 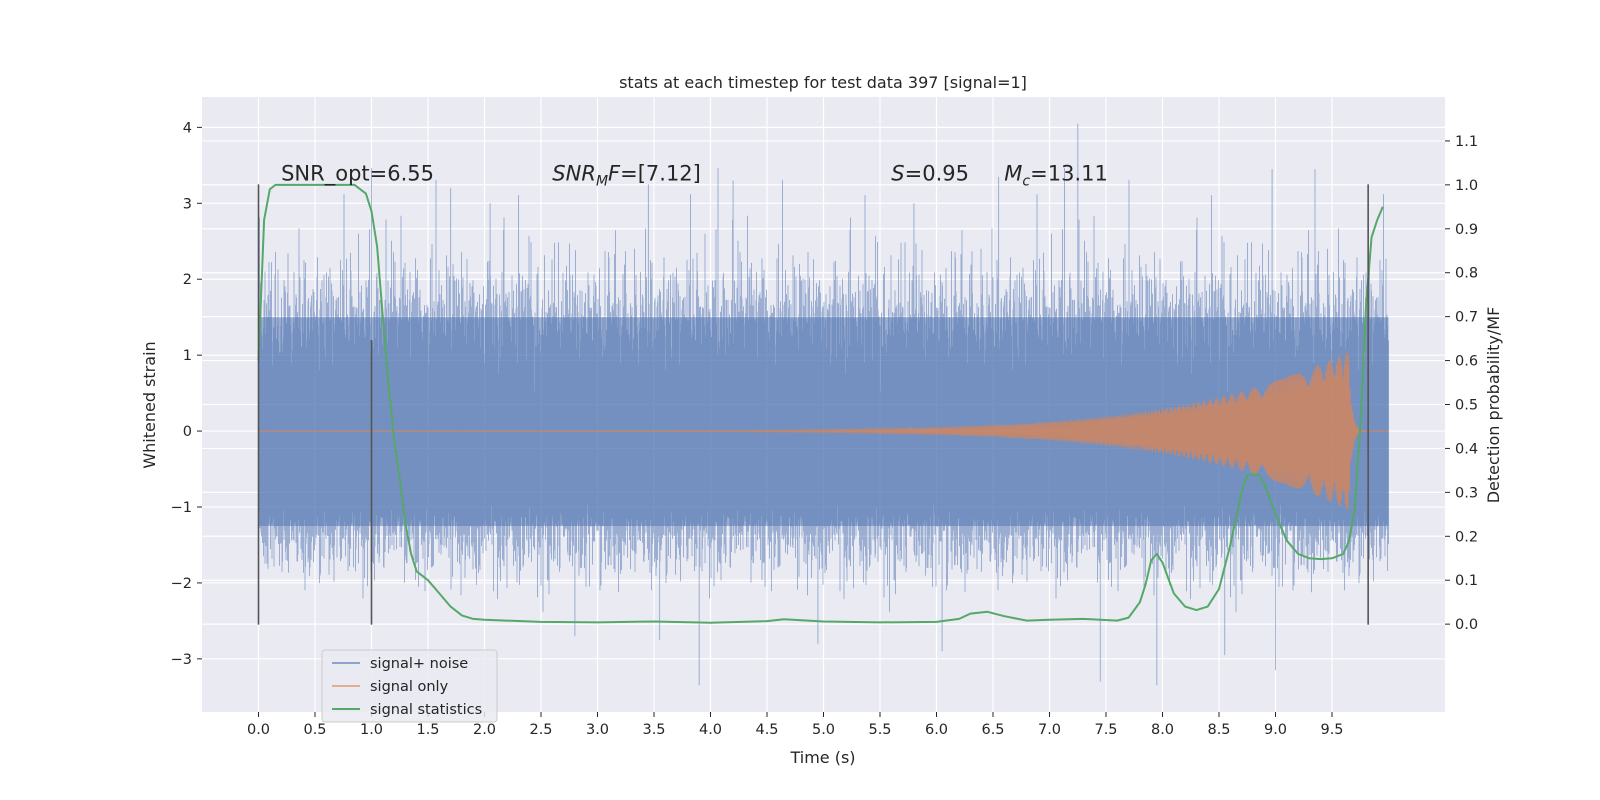 I want to click on x-tick-label: 3.0, so click(x=597, y=730).